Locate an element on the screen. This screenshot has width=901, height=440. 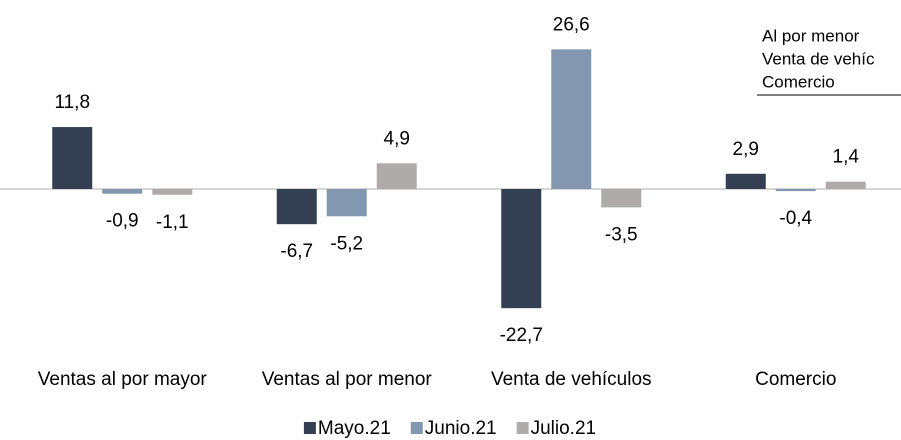
annotation: Al por menor is located at coordinates (811, 35).